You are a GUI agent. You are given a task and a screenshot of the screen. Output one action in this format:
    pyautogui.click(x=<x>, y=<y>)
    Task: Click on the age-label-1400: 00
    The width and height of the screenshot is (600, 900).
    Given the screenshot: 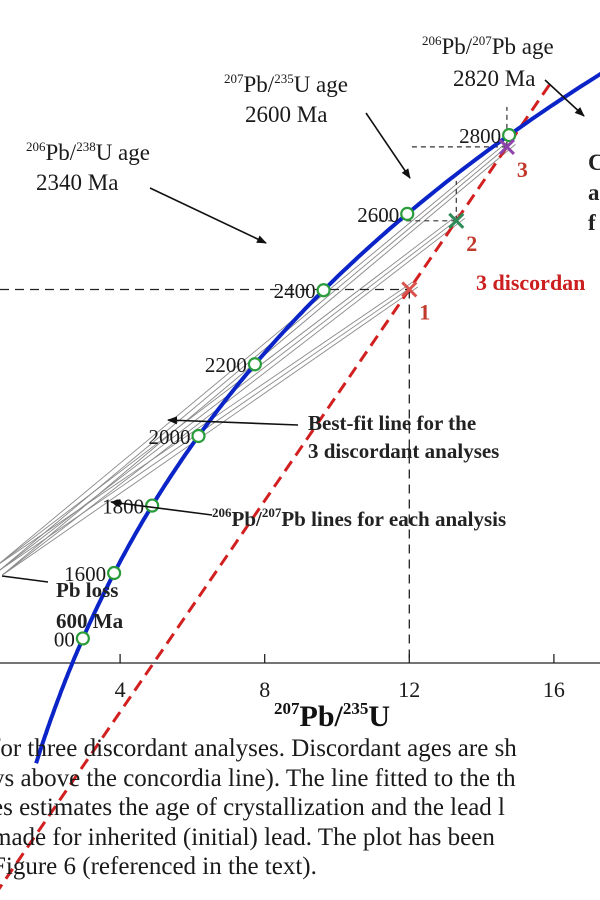 What is the action you would take?
    pyautogui.click(x=64, y=639)
    